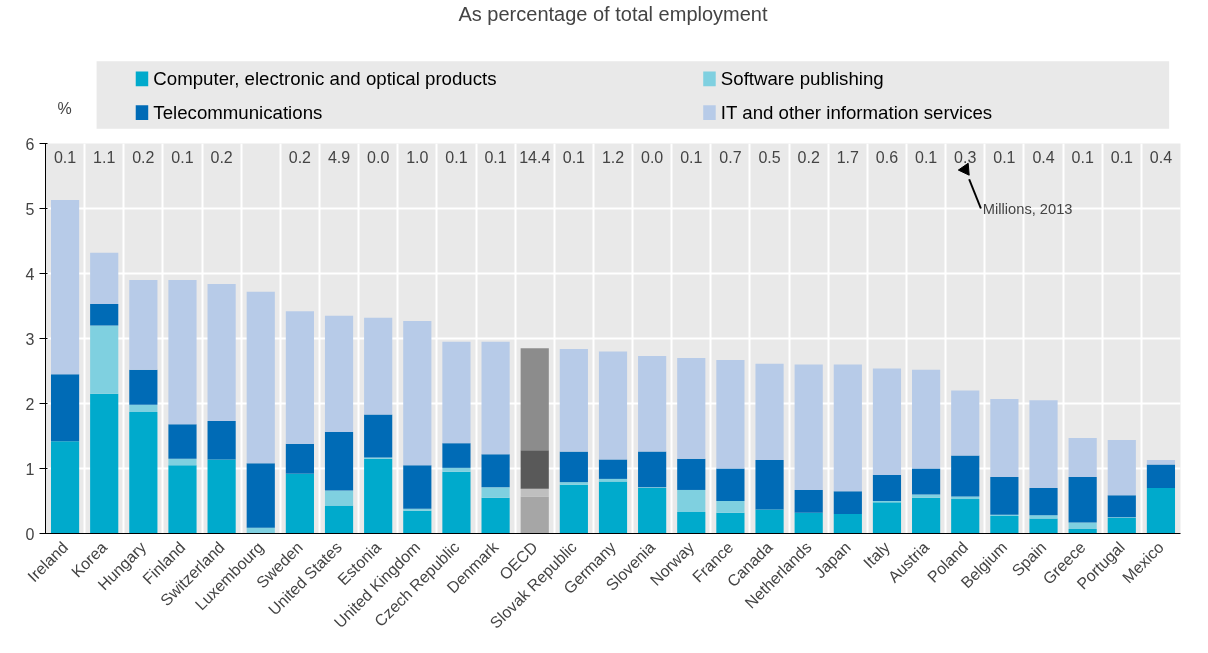 This screenshot has height=653, width=1208. What do you see at coordinates (64, 108) in the screenshot?
I see `y-axis-title: %` at bounding box center [64, 108].